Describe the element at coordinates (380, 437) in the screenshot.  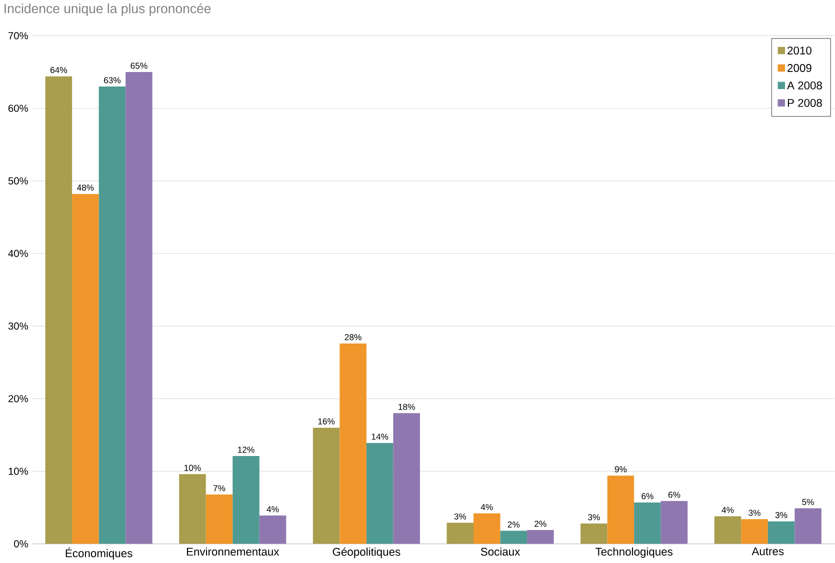
I see `data-label: 14%` at that location.